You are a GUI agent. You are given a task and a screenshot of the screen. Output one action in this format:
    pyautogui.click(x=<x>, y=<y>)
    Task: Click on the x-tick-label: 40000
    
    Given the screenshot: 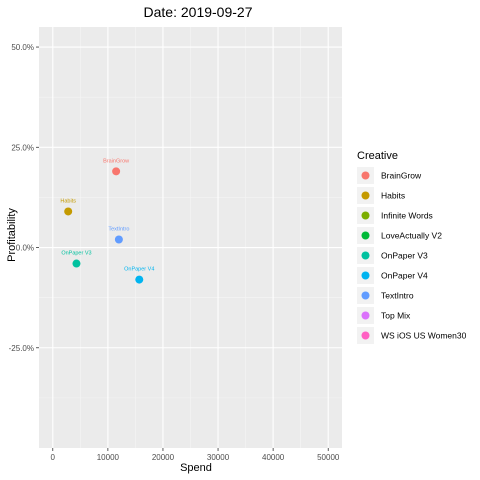 What is the action you would take?
    pyautogui.click(x=273, y=457)
    